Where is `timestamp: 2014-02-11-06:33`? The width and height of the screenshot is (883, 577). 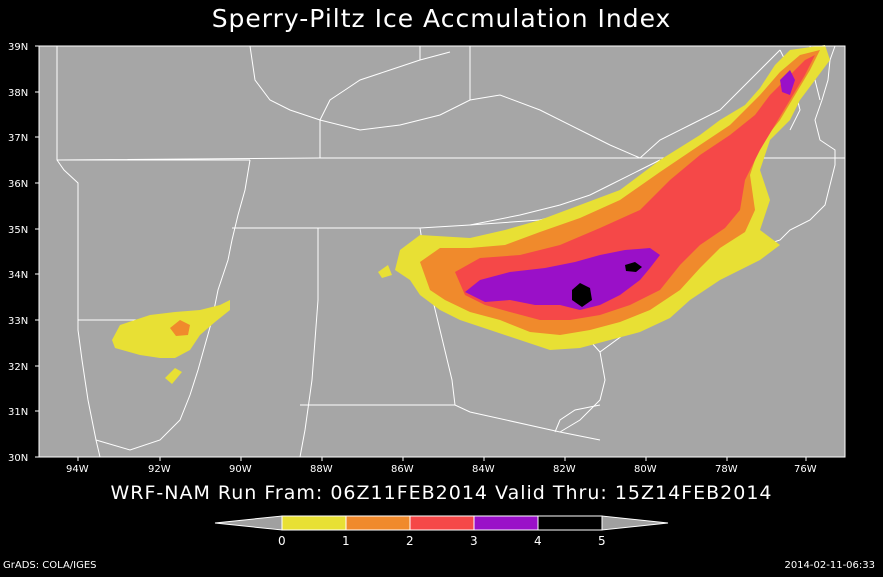 timestamp: 2014-02-11-06:33 is located at coordinates (829, 565).